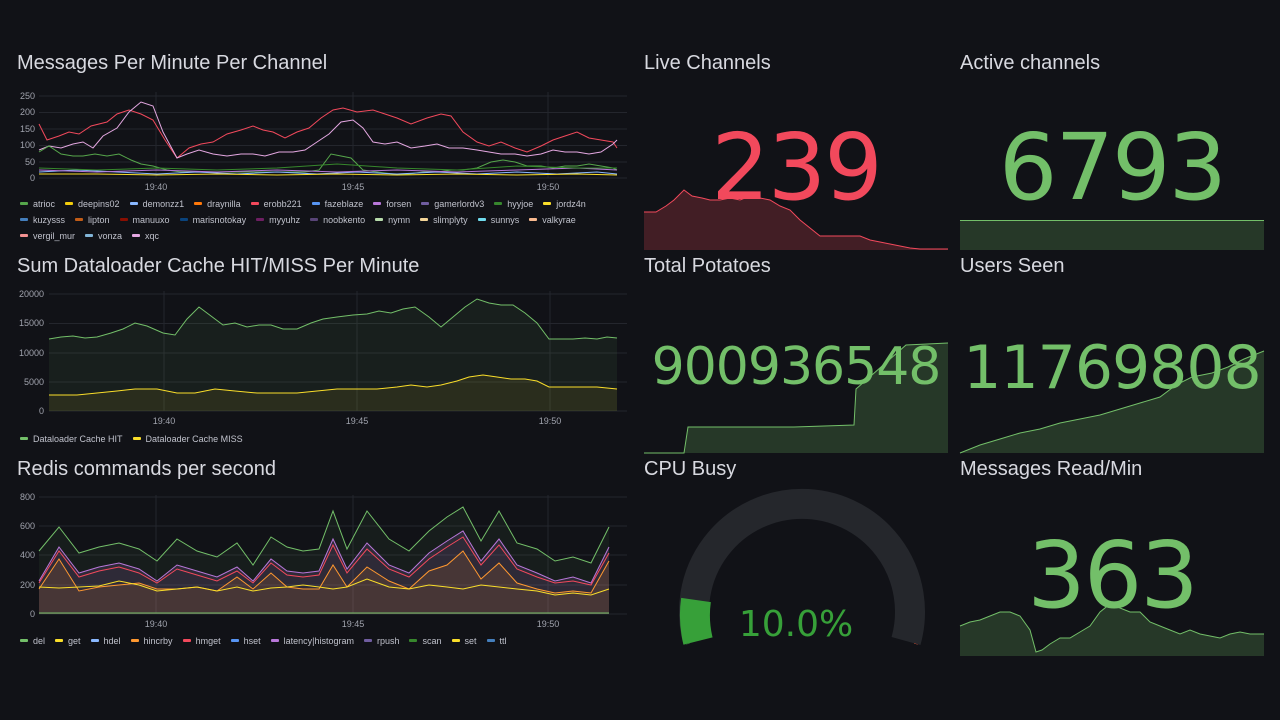 Image resolution: width=1280 pixels, height=720 pixels. Describe the element at coordinates (31, 353) in the screenshot. I see `y-tick: 10000` at that location.